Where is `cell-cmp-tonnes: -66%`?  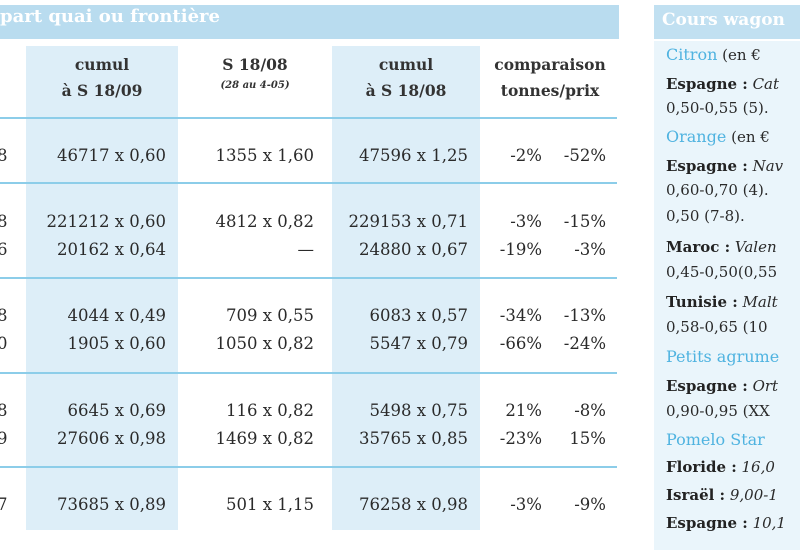 cell-cmp-tonnes: -66% is located at coordinates (520, 343).